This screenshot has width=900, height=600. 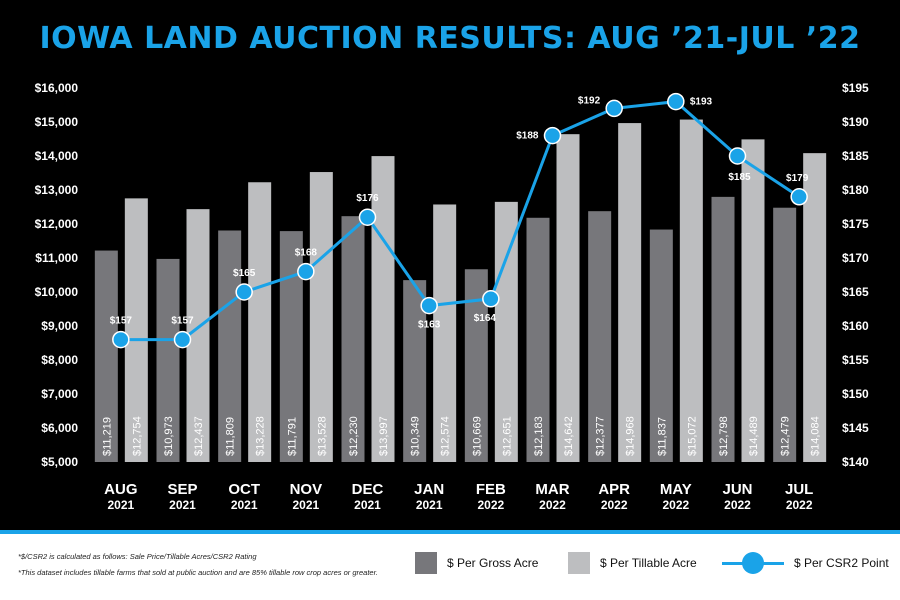 What do you see at coordinates (552, 489) in the screenshot?
I see `month-label: MAR` at bounding box center [552, 489].